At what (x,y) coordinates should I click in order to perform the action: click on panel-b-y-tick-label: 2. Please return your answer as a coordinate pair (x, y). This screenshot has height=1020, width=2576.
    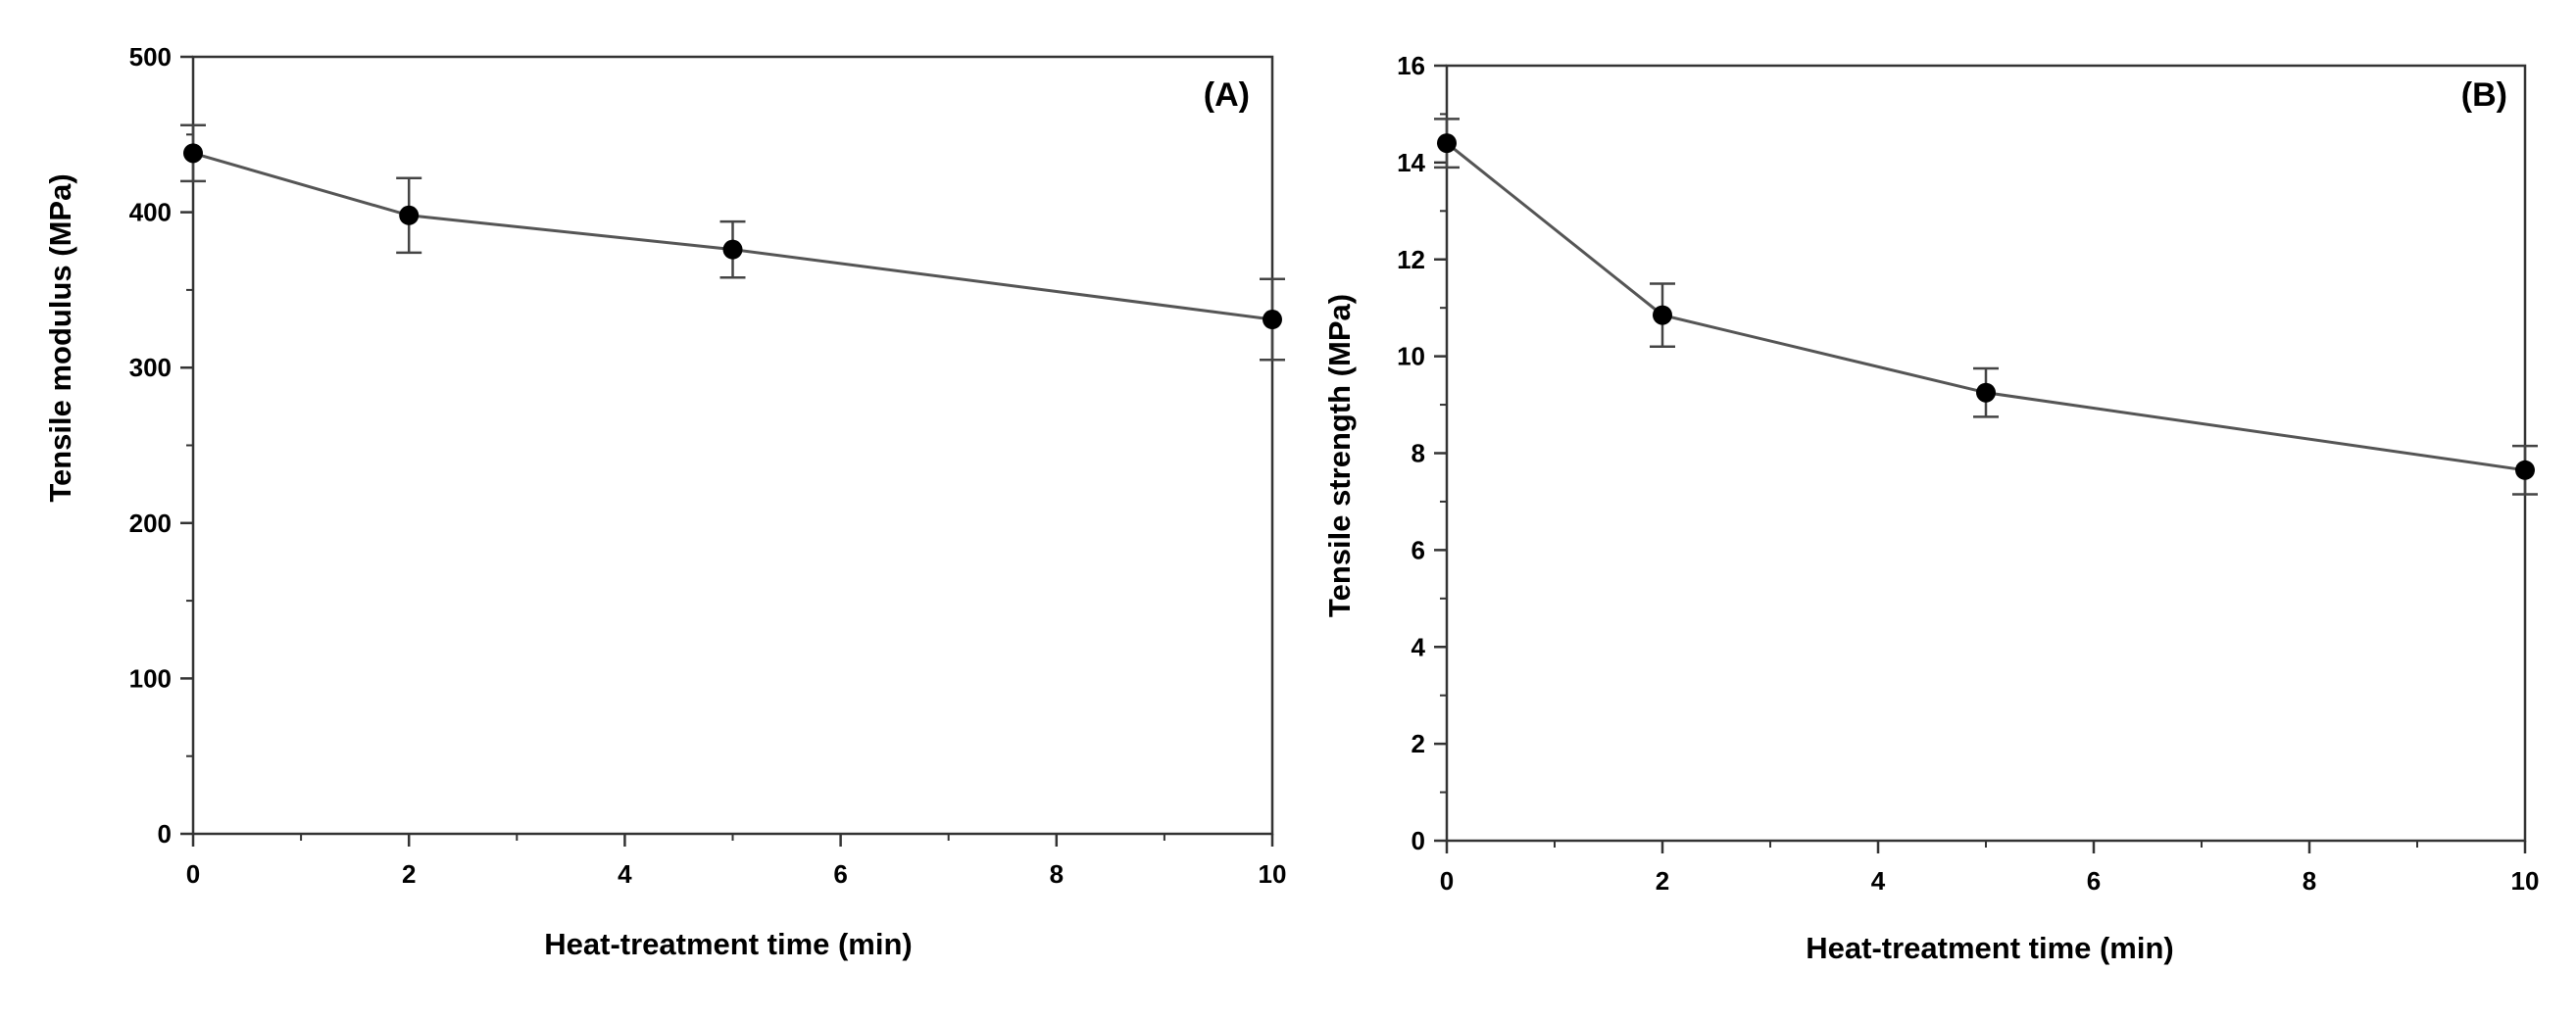
    Looking at the image, I should click on (1418, 743).